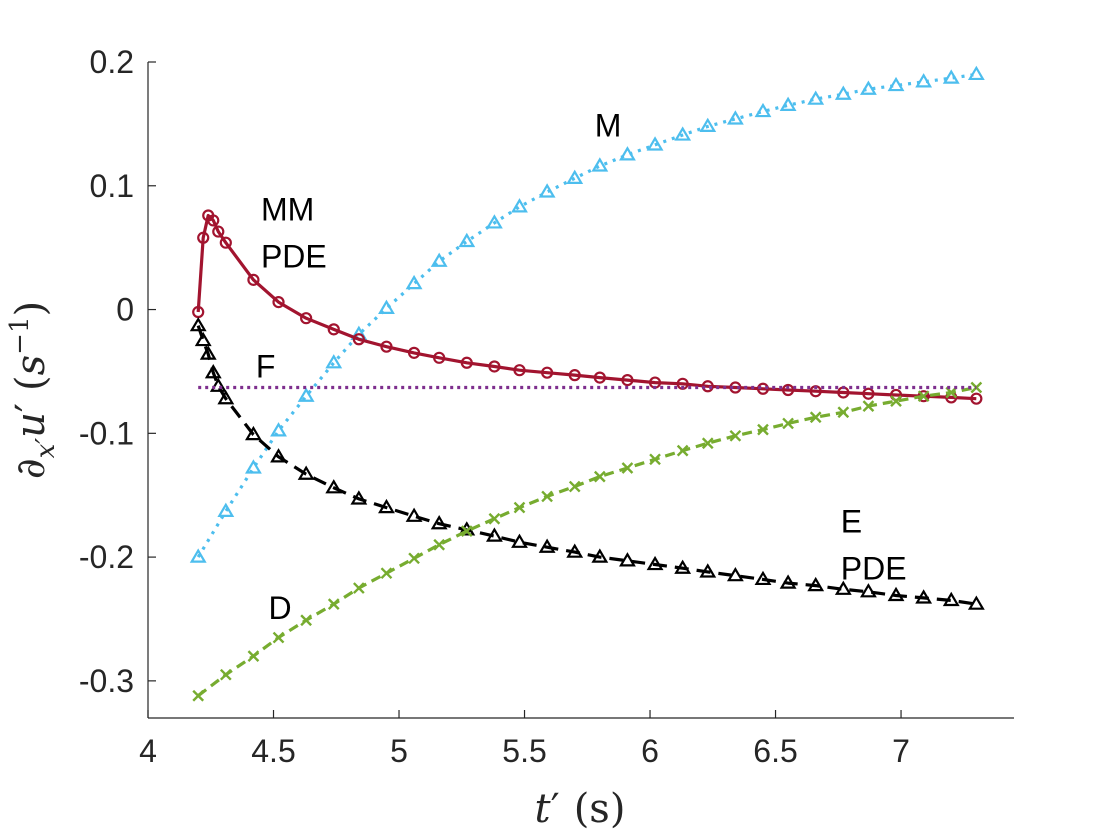  What do you see at coordinates (399, 751) in the screenshot?
I see `x-tick-label: 5` at bounding box center [399, 751].